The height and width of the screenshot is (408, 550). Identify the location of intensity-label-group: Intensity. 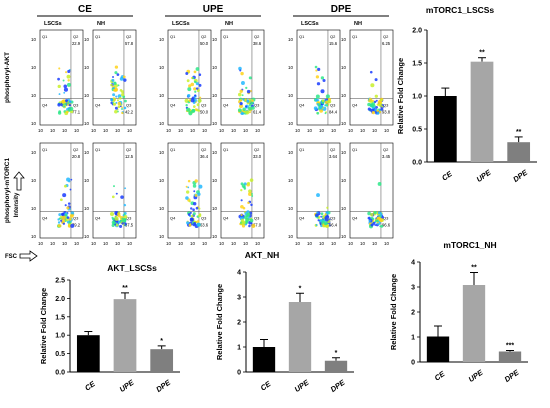
(17, 204).